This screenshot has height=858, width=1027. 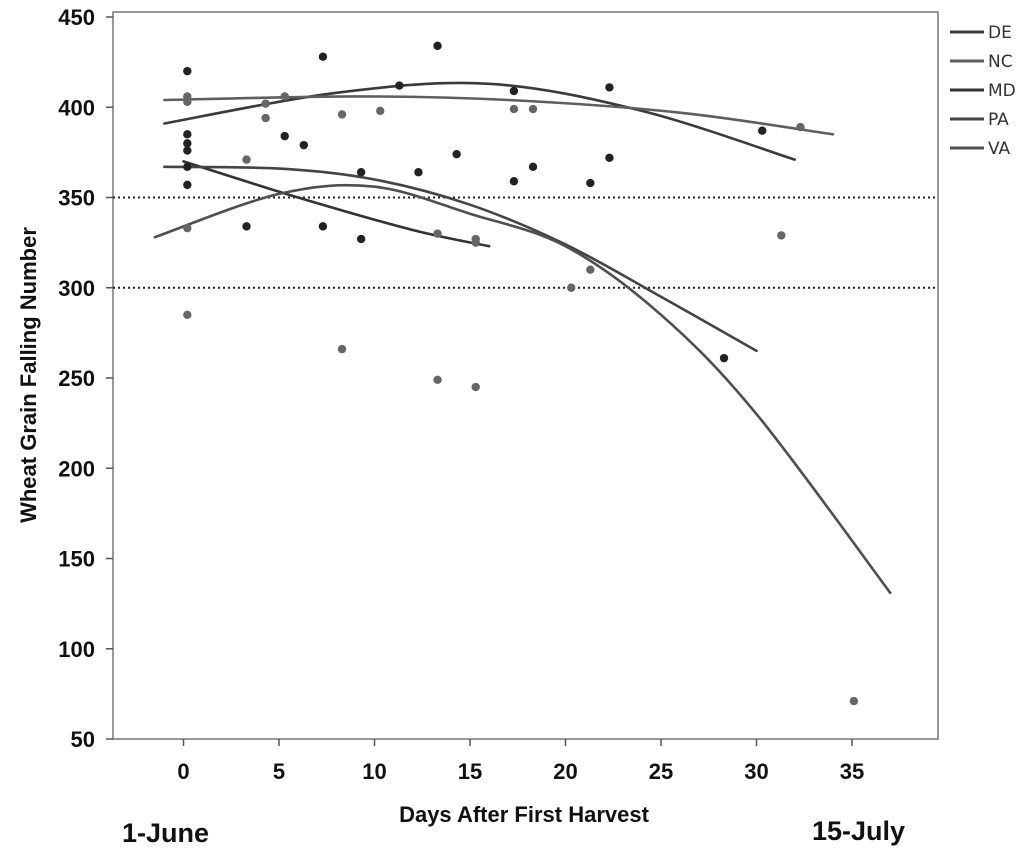 What do you see at coordinates (479, 121) in the screenshot?
I see `fit-curve-de` at bounding box center [479, 121].